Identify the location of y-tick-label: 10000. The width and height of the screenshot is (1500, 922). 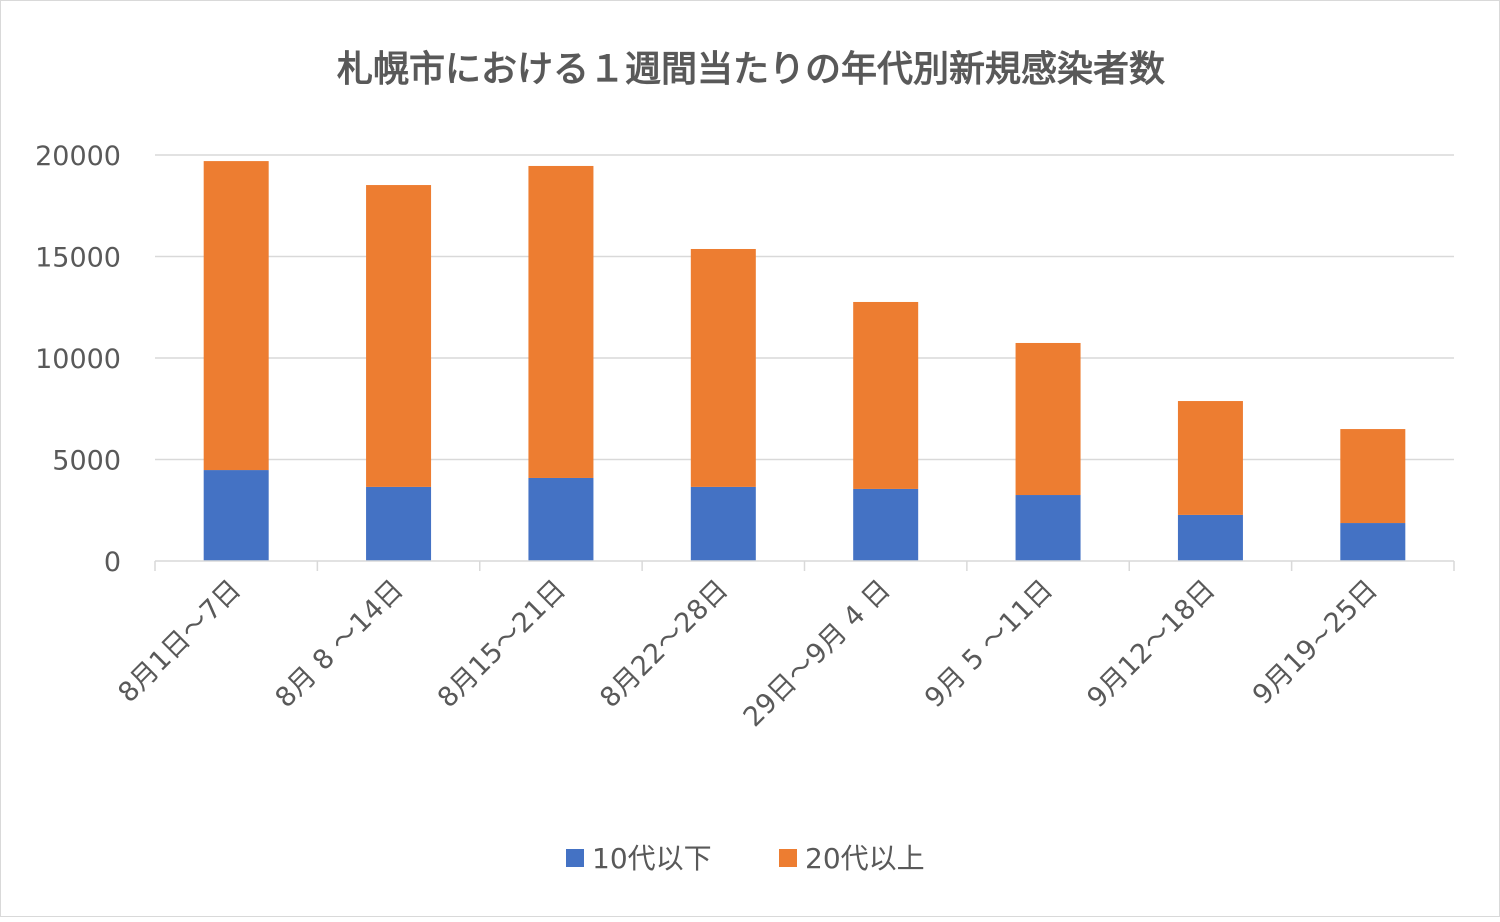
(78, 359).